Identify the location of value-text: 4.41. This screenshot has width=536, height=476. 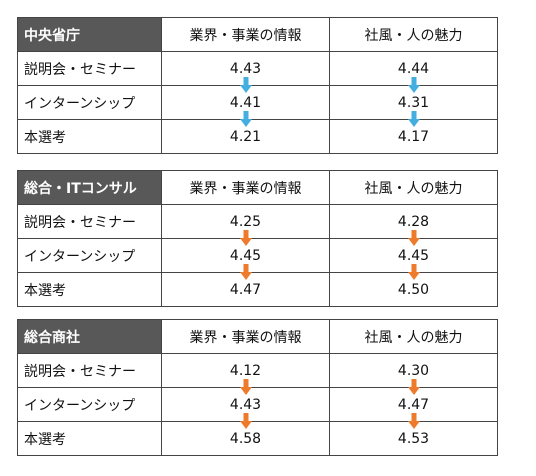
(245, 102).